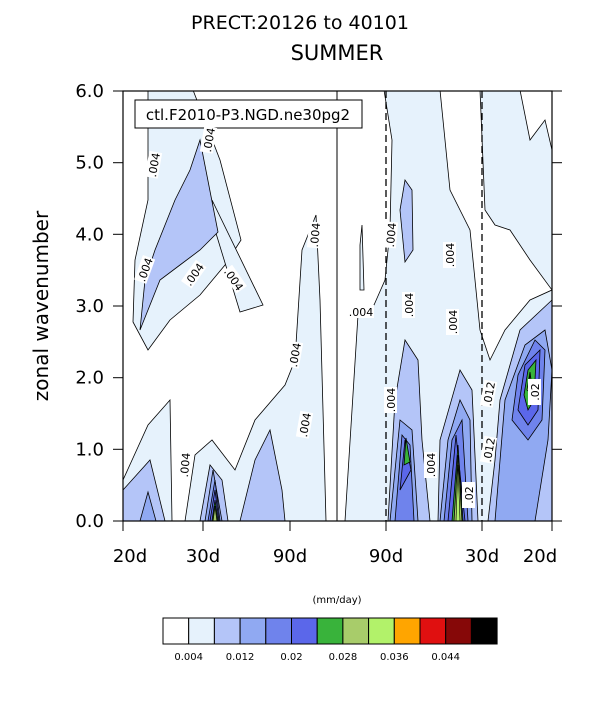  I want to click on colorbar-label: 0.012, so click(240, 657).